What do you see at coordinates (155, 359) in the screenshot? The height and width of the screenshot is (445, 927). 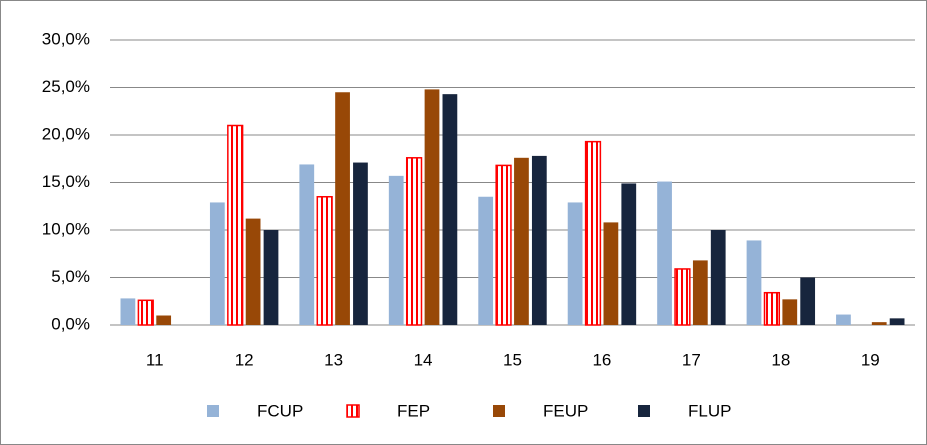 I see `x-tick-label: 11` at bounding box center [155, 359].